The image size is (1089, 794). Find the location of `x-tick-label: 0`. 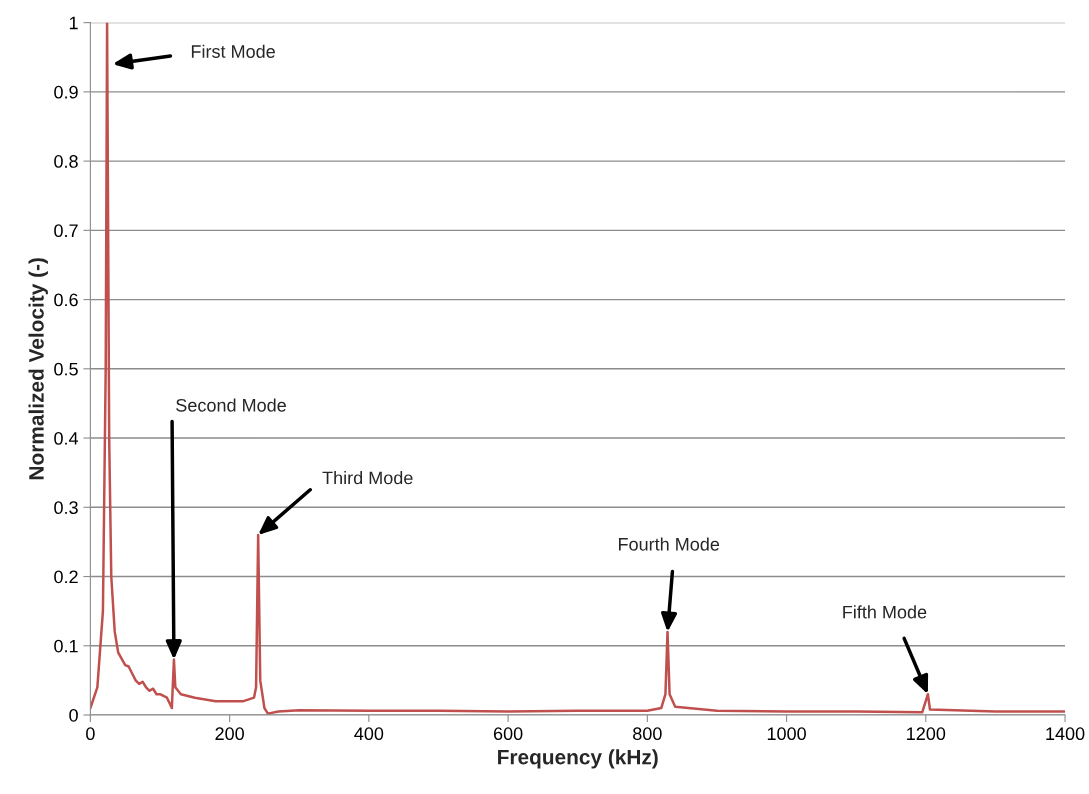

x-tick-label: 0 is located at coordinates (90, 734).